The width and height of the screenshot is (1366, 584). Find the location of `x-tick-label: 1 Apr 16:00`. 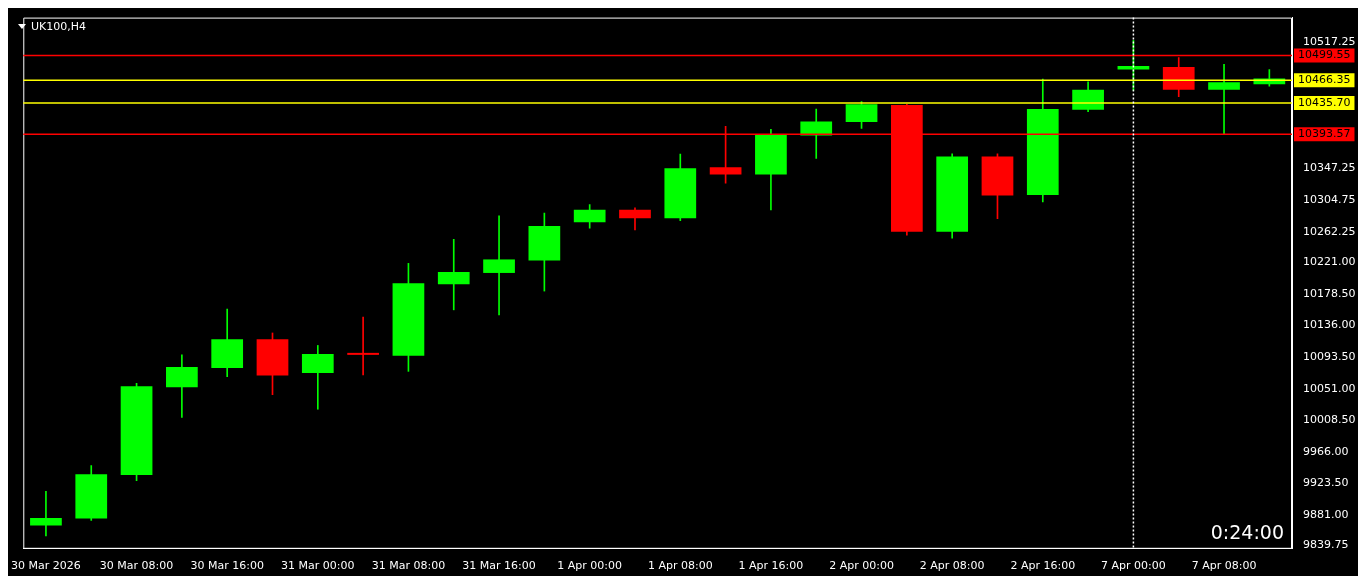

x-tick-label: 1 Apr 16:00 is located at coordinates (771, 566).